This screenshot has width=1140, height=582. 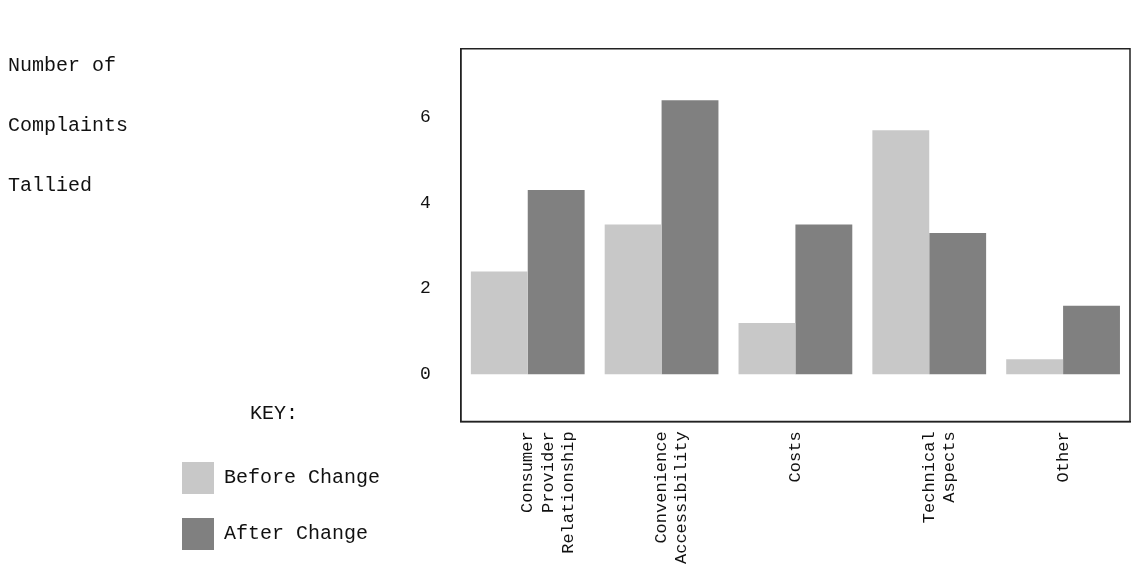 What do you see at coordinates (302, 478) in the screenshot?
I see `legend-label: Before Change` at bounding box center [302, 478].